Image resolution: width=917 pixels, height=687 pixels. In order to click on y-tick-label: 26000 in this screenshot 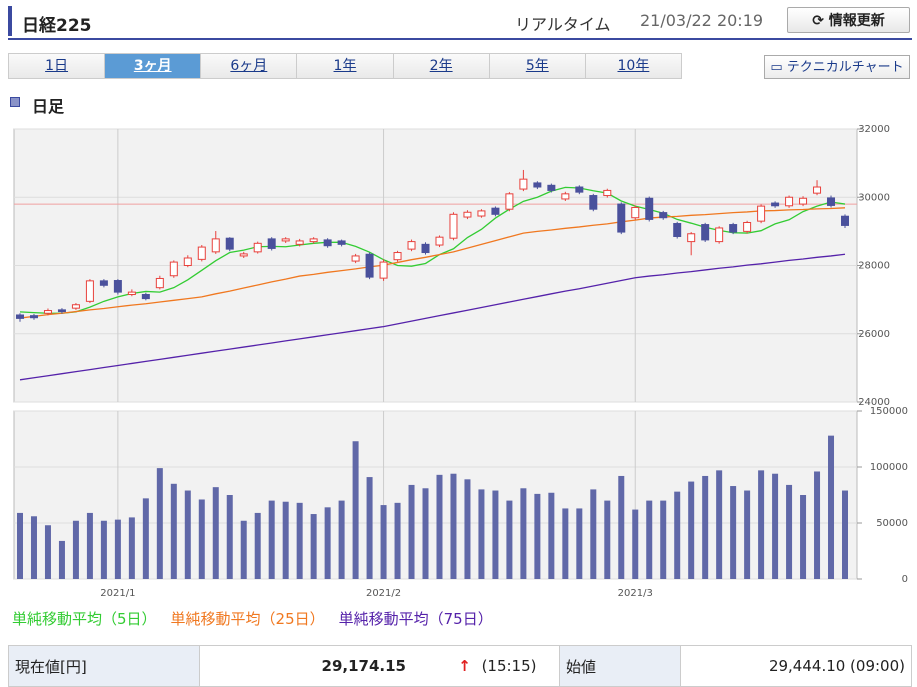, I will do `click(874, 334)`.